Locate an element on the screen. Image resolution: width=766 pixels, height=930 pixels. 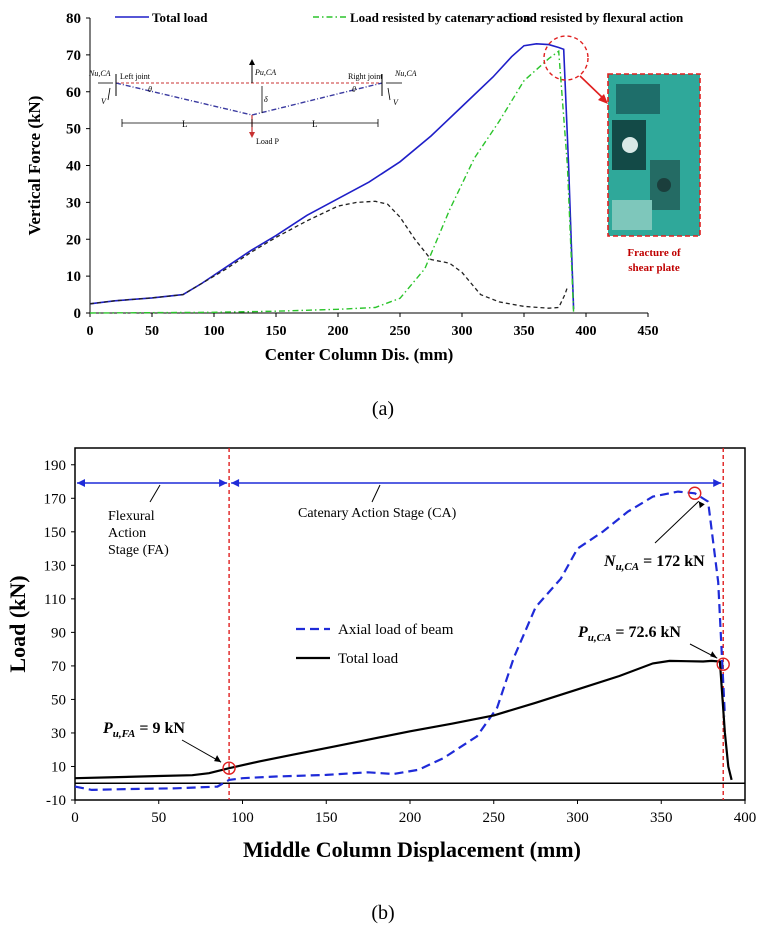
y-tick-label: 20 is located at coordinates (73, 240).